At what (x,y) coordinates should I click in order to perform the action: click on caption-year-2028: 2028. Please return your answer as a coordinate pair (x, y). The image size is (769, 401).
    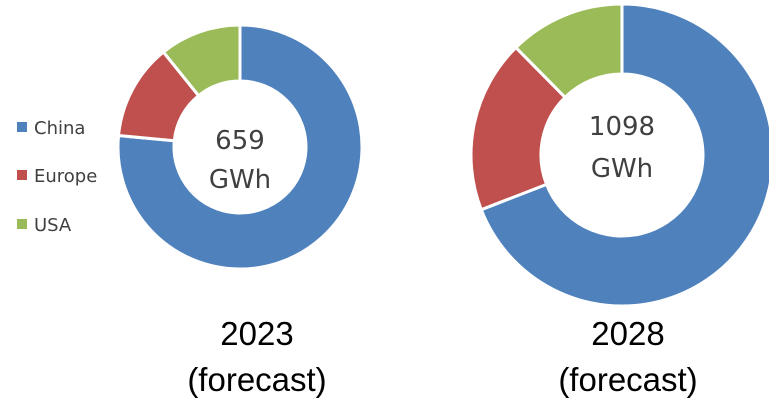
    Looking at the image, I should click on (627, 333).